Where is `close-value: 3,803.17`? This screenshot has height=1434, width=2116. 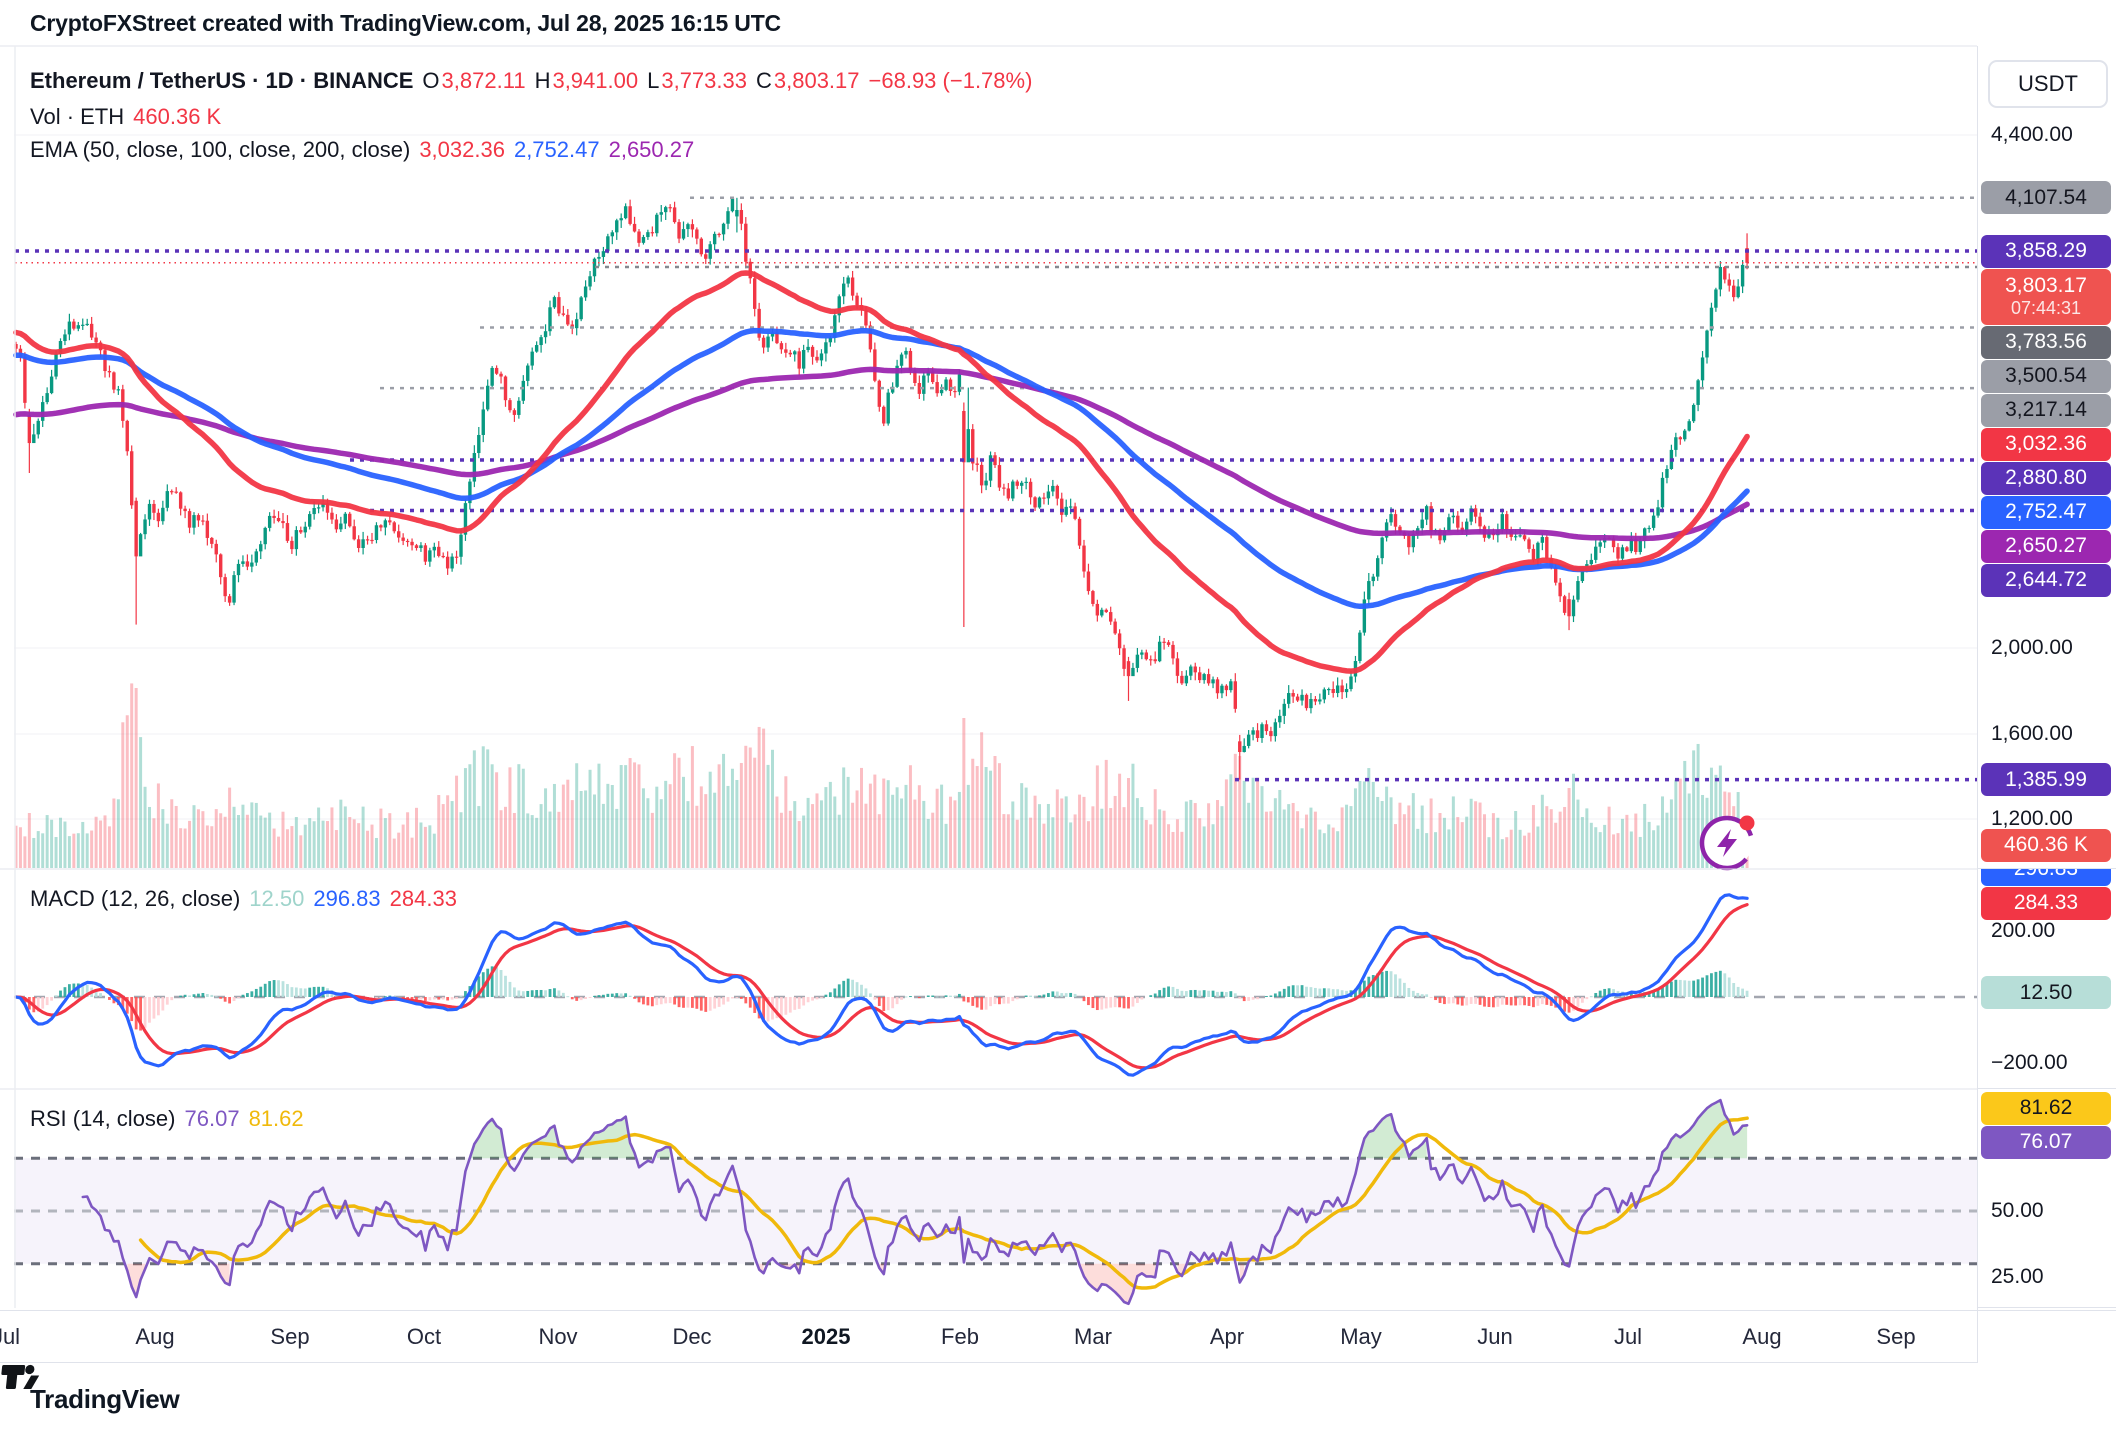 close-value: 3,803.17 is located at coordinates (816, 80).